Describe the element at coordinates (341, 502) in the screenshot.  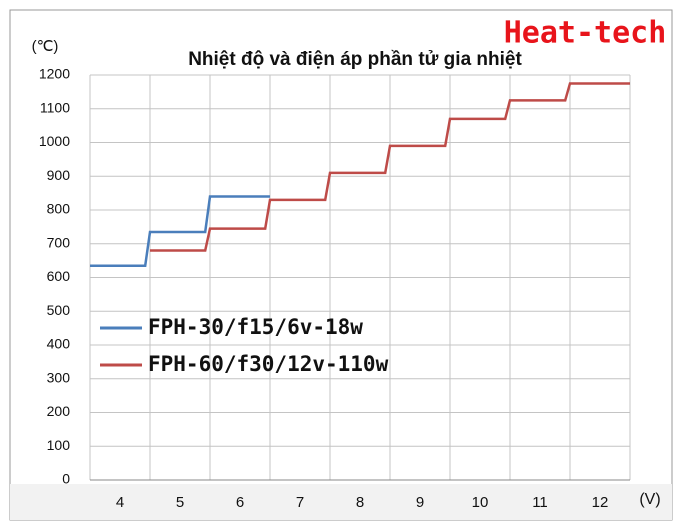
I see `axis-band` at that location.